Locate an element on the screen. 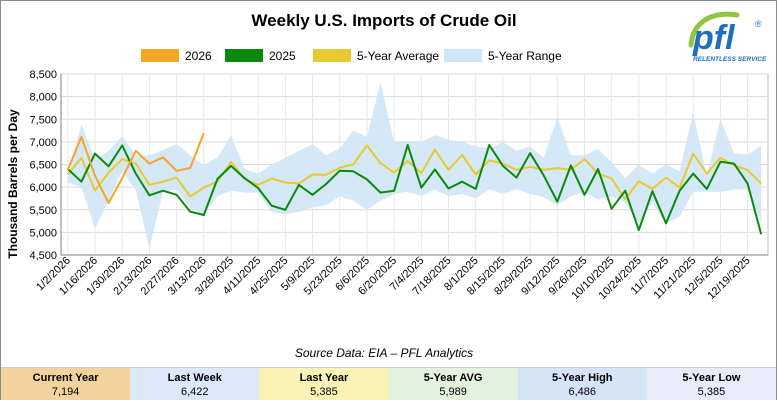 The width and height of the screenshot is (777, 400). stat-label: 5-Year AVG is located at coordinates (453, 378).